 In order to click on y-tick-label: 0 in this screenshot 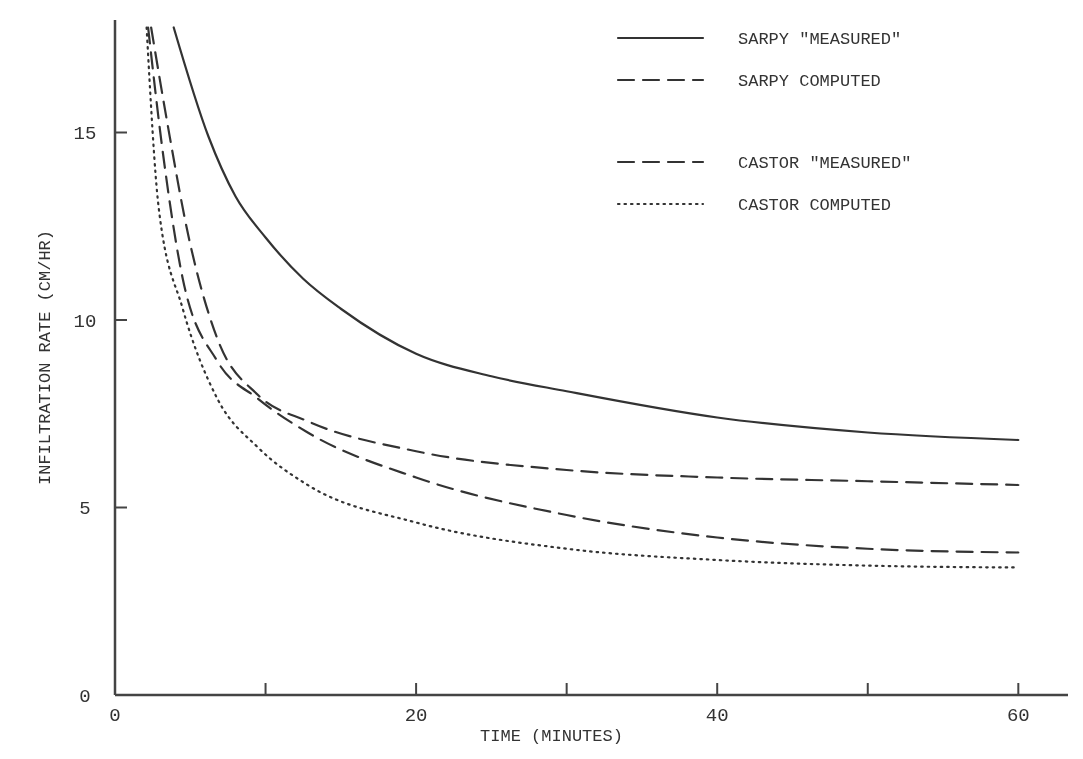, I will do `click(85, 696)`.